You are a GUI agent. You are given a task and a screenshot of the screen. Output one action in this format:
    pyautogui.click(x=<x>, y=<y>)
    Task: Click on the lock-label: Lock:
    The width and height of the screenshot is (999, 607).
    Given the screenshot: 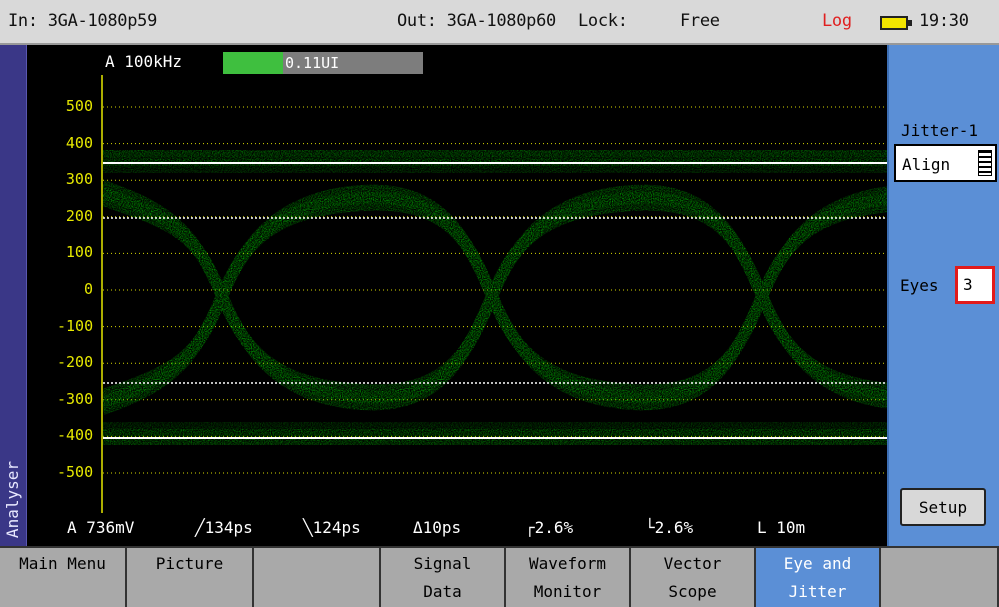 What is the action you would take?
    pyautogui.click(x=603, y=21)
    